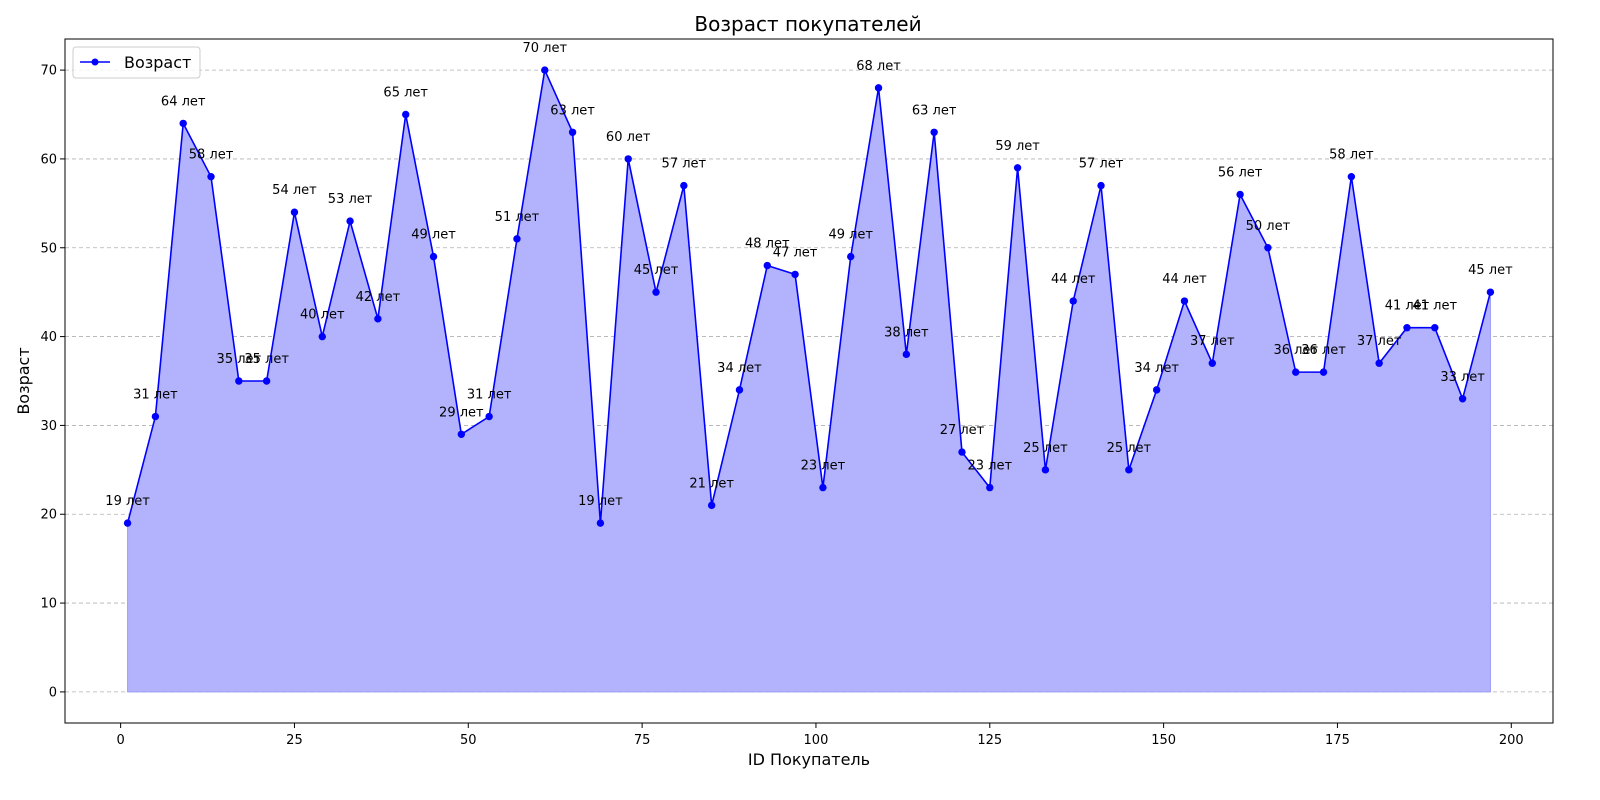  Describe the element at coordinates (642, 740) in the screenshot. I see `x-tick-label-75: 75` at that location.